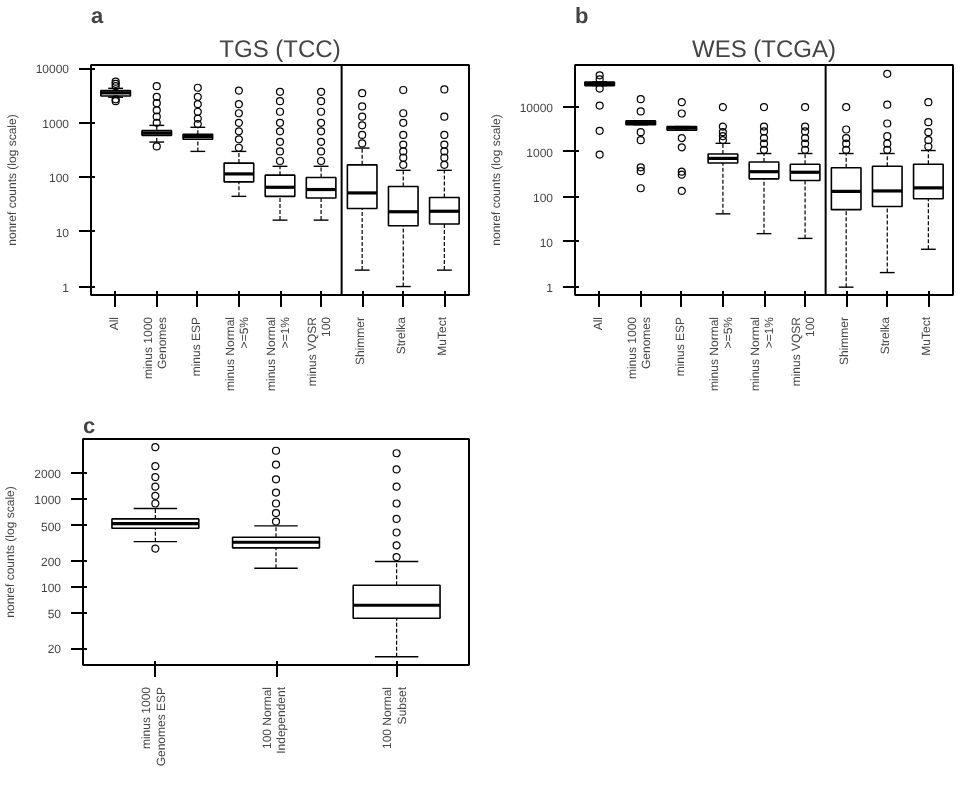 This screenshot has width=968, height=786. Describe the element at coordinates (89, 427) in the screenshot. I see `annotation: c` at that location.